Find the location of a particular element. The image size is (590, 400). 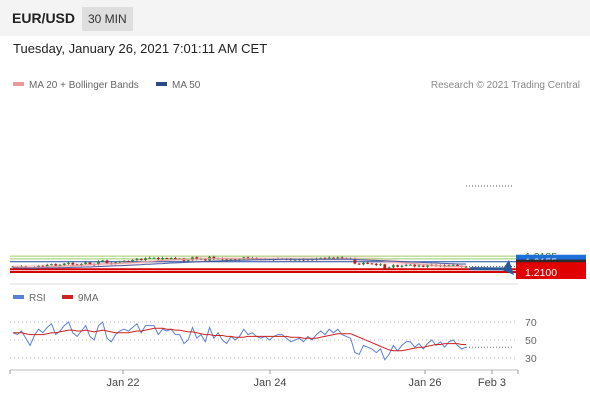

rsi-line is located at coordinates (239, 341).